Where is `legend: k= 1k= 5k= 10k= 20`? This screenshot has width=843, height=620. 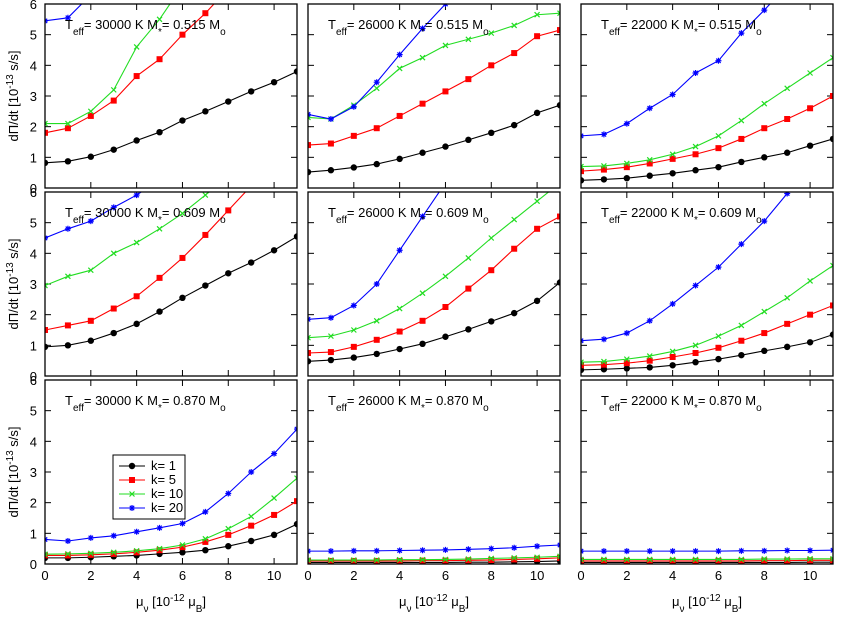 legend: k= 1k= 5k= 10k= 20 is located at coordinates (149, 487).